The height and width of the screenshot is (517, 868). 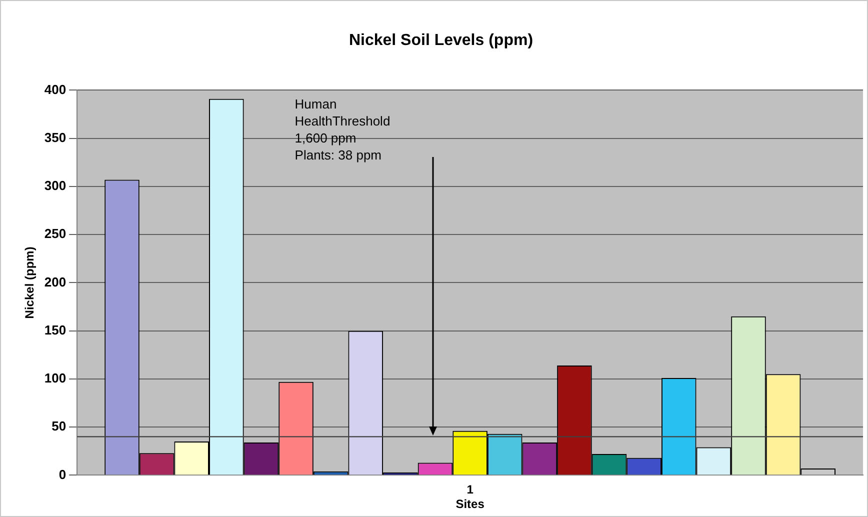 What do you see at coordinates (470, 489) in the screenshot?
I see `x-tick-label: 1` at bounding box center [470, 489].